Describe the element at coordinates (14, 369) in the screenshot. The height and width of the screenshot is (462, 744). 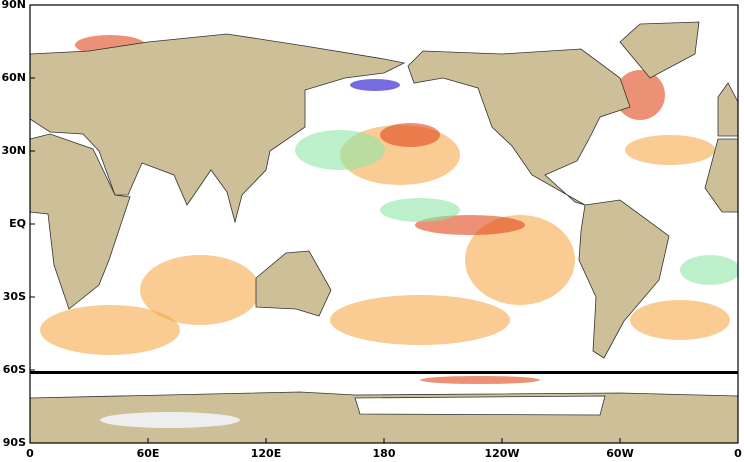
I see `lat-label: 60S` at that location.